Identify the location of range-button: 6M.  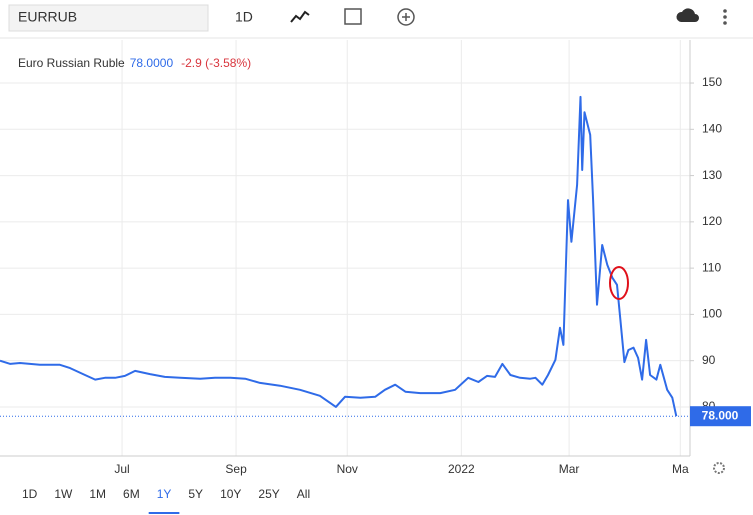
(131, 494).